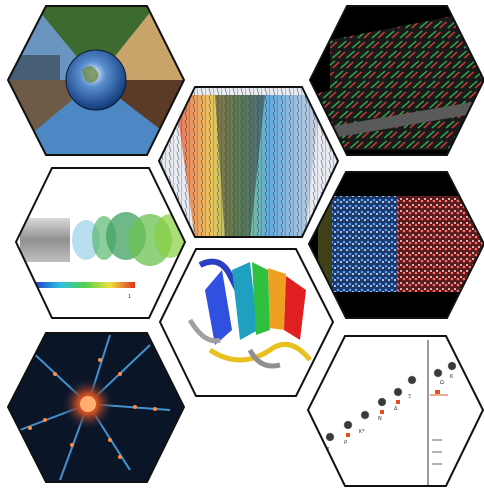 This screenshot has width=484, height=491. What do you see at coordinates (380, 419) in the screenshot?
I see `physics-label: N` at bounding box center [380, 419].